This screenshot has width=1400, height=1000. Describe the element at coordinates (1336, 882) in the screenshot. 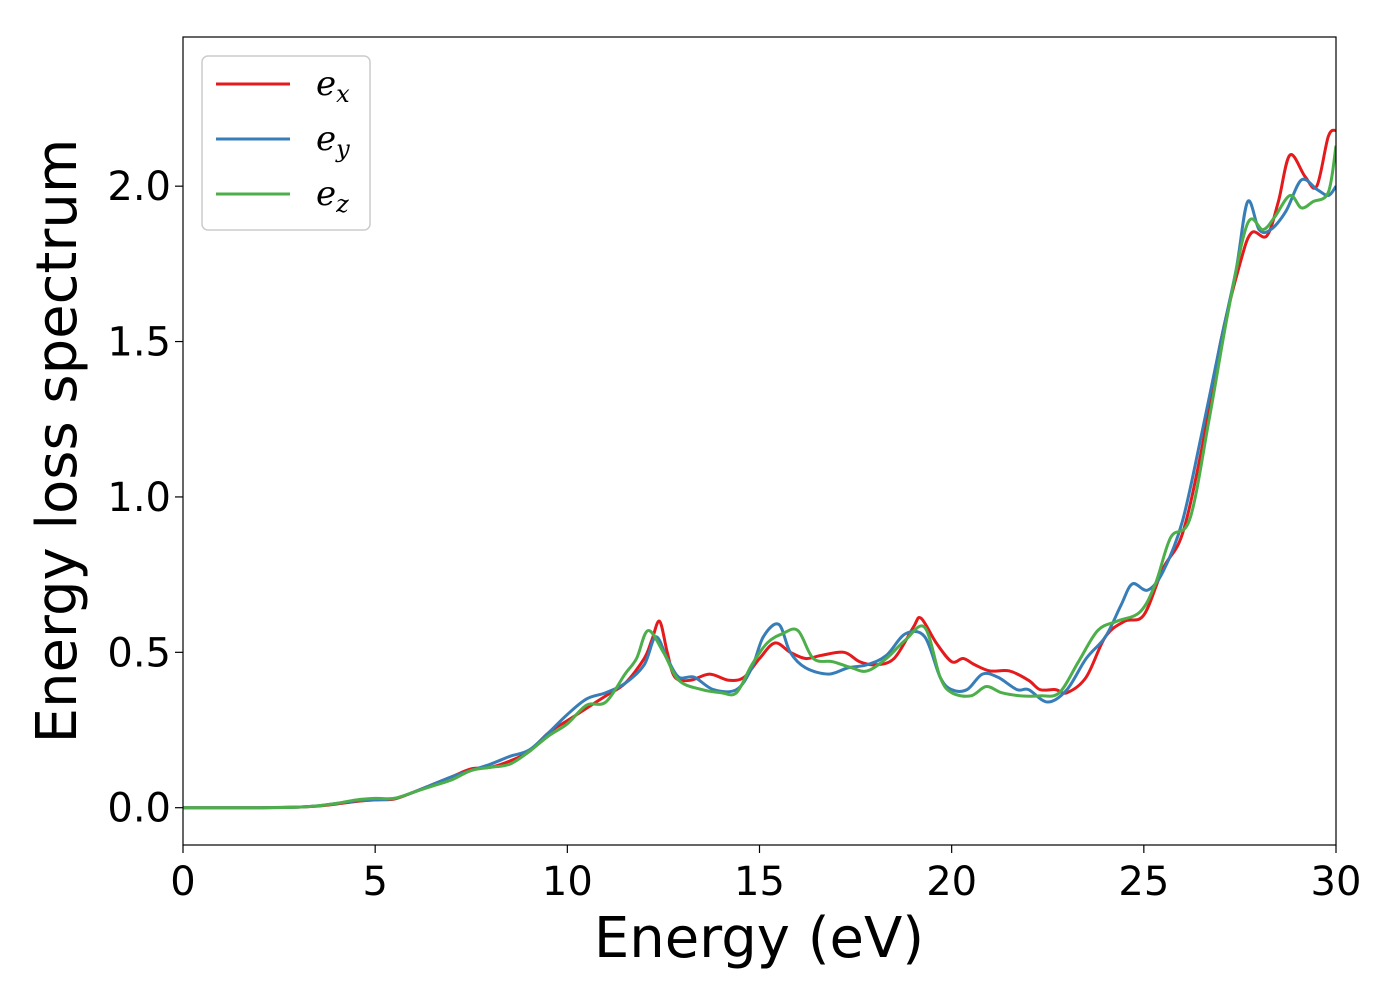

I see `x-tick-label: 30` at that location.